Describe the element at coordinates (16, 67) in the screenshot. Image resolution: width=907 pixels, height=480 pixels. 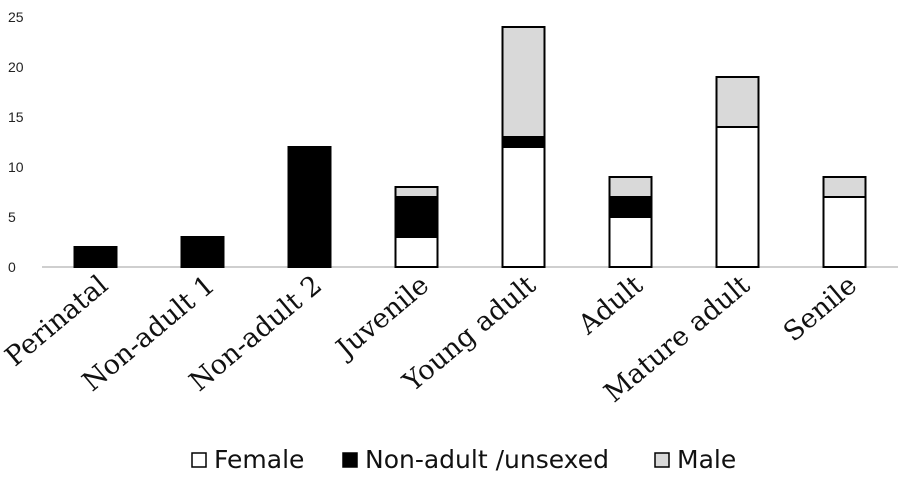
I see `y-tick-label: 20` at that location.